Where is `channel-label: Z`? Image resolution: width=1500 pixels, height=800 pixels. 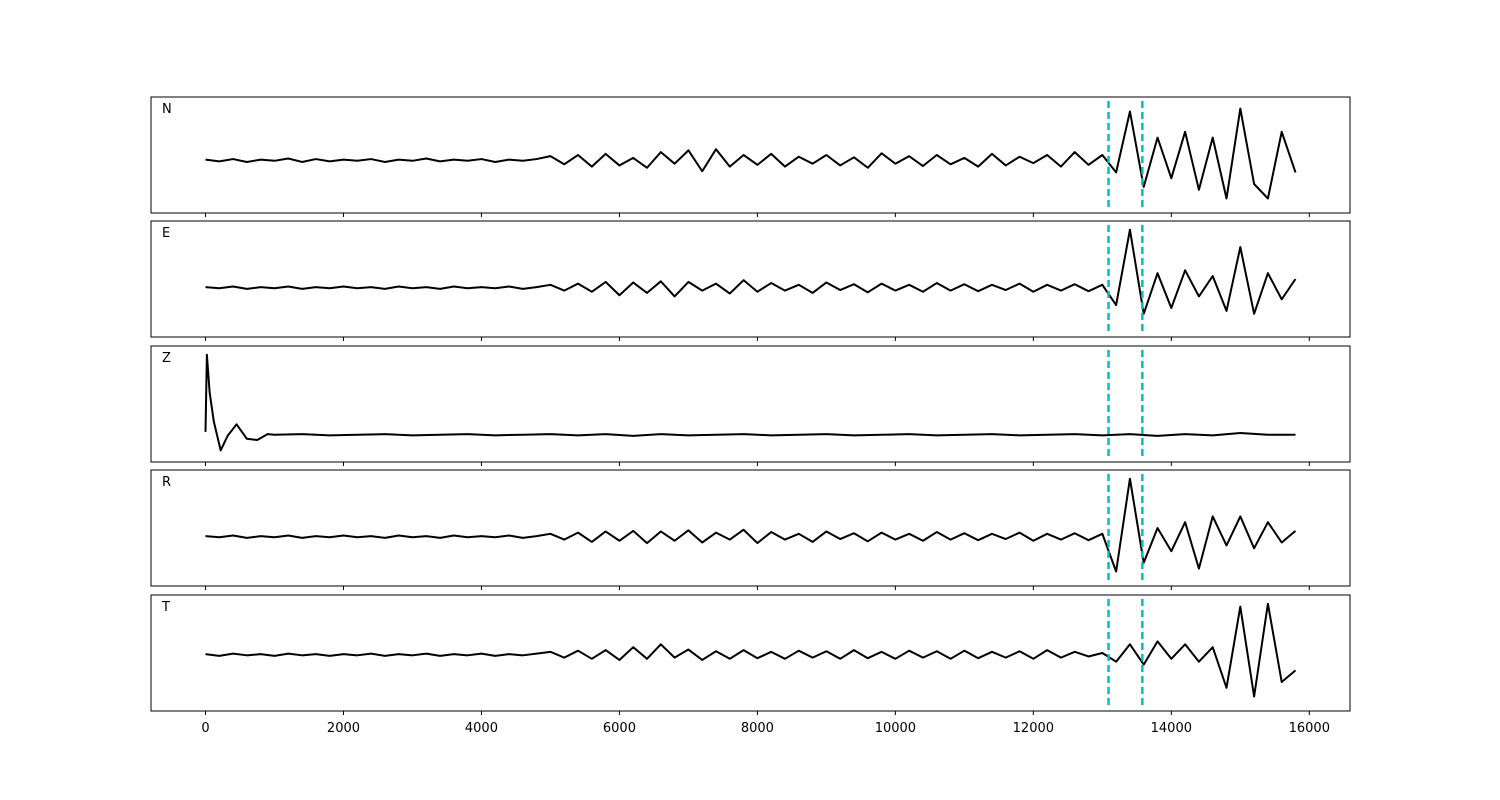
channel-label: Z is located at coordinates (166, 358).